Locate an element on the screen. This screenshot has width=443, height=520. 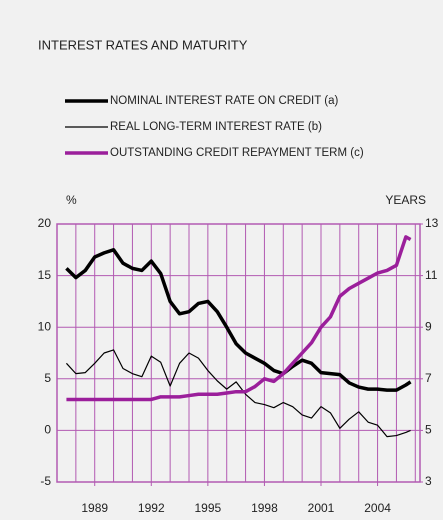
legend-label: NOMINAL INTEREST RATE ON CREDIT (a) is located at coordinates (224, 101).